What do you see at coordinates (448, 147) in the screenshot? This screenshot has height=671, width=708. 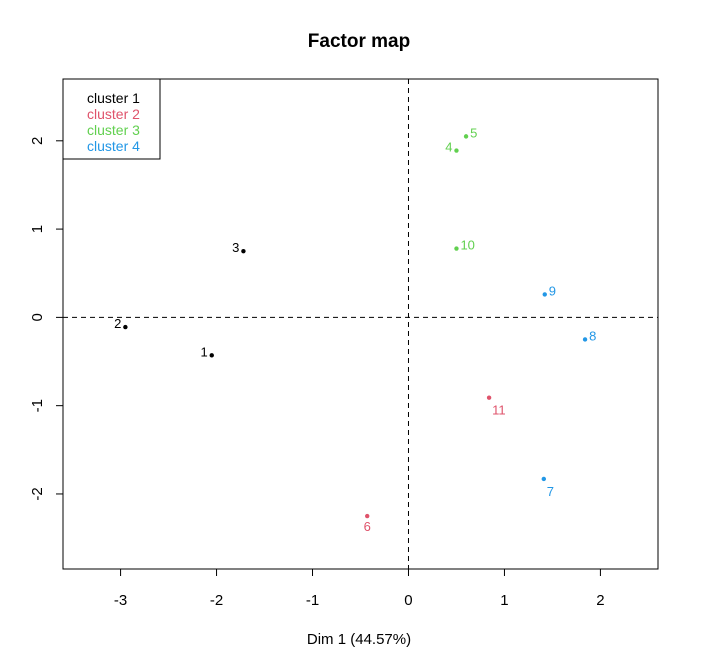 I see `point-label-4: 4` at bounding box center [448, 147].